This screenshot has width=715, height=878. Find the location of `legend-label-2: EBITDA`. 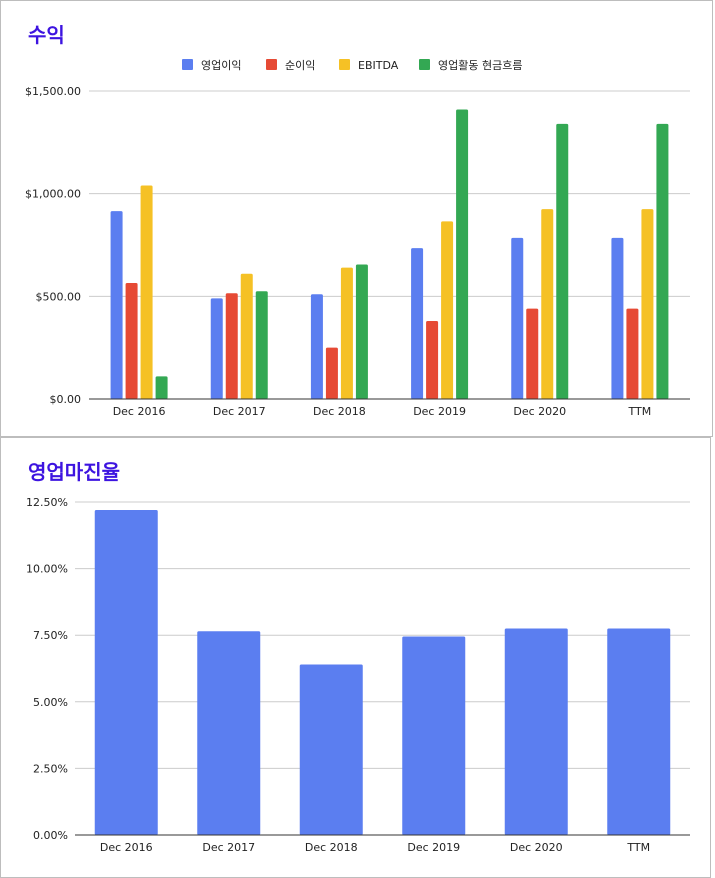

legend-label-2: EBITDA is located at coordinates (378, 65).